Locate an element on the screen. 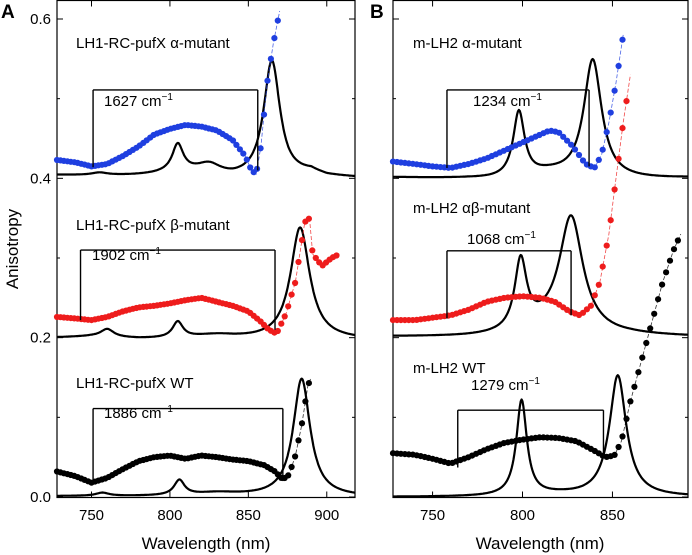 Image resolution: width=692 pixels, height=555 pixels. x-tick-label: 900 is located at coordinates (326, 515).